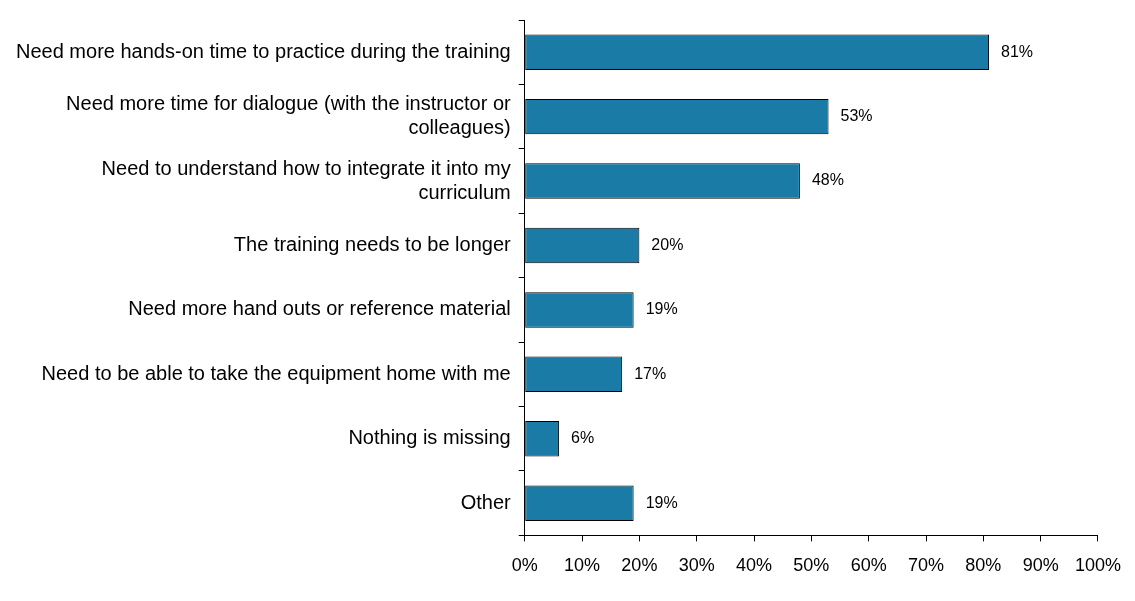 This screenshot has width=1135, height=601. I want to click on data-label: 6%, so click(583, 438).